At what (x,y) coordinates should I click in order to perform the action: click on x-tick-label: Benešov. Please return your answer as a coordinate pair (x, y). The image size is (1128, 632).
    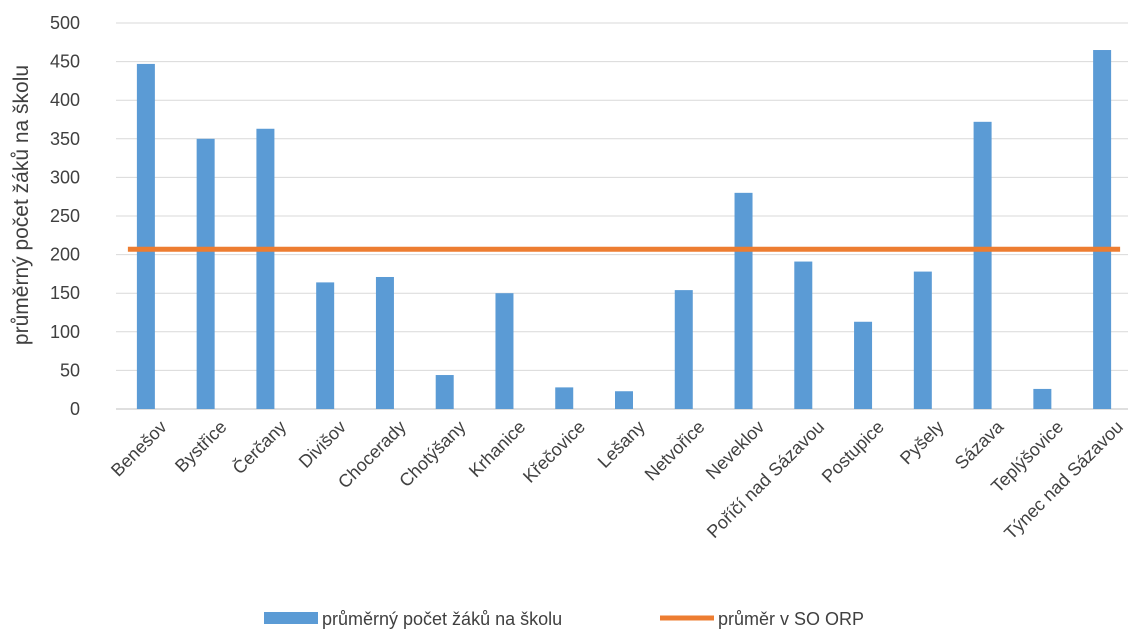
    Looking at the image, I should click on (139, 449).